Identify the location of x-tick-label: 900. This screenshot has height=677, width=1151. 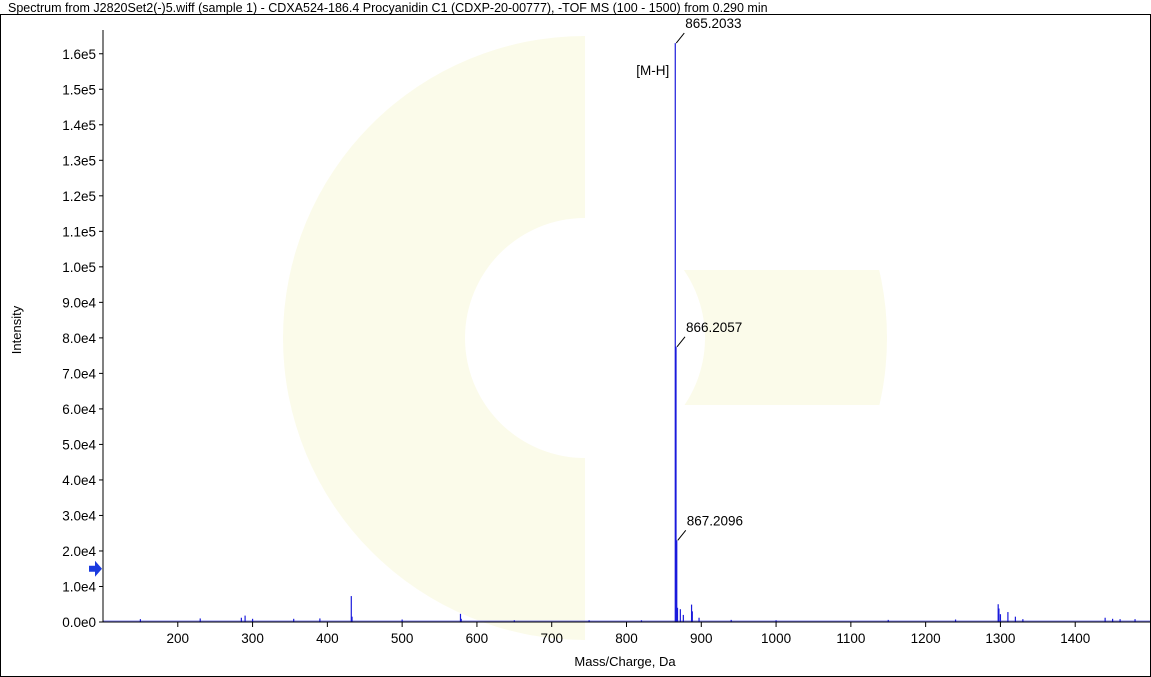
(701, 638).